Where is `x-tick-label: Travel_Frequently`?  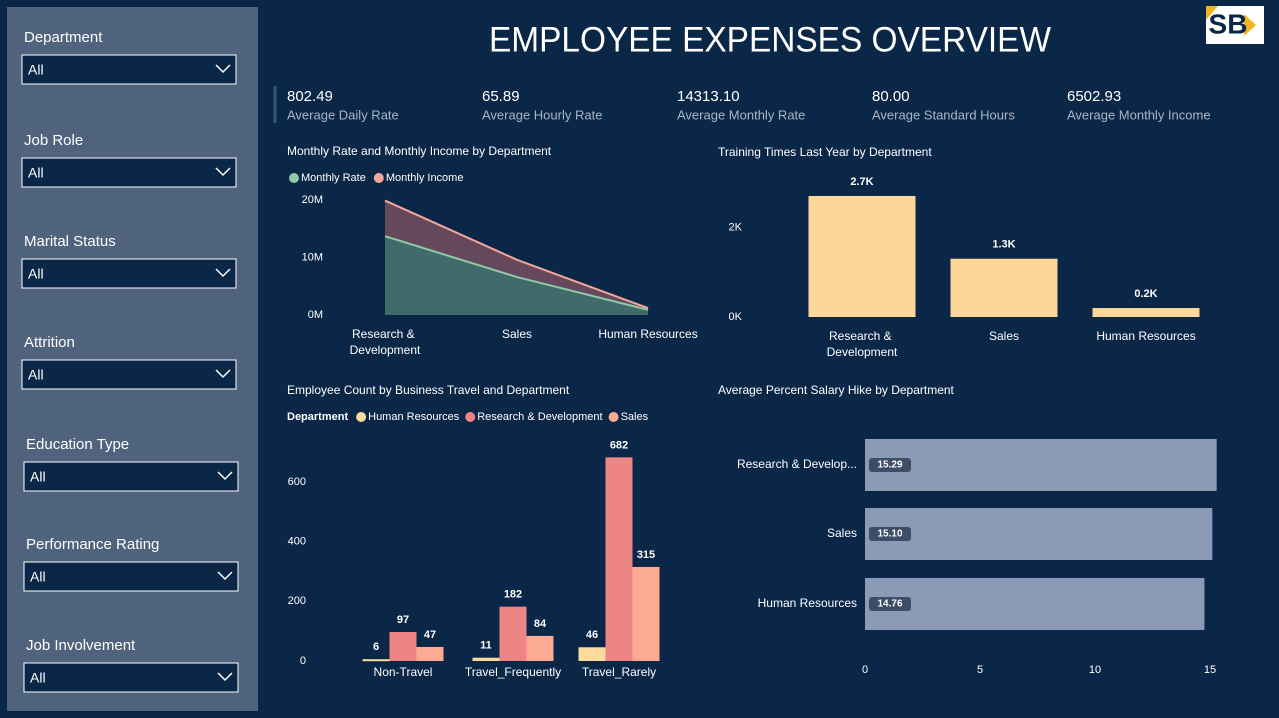 x-tick-label: Travel_Frequently is located at coordinates (513, 672).